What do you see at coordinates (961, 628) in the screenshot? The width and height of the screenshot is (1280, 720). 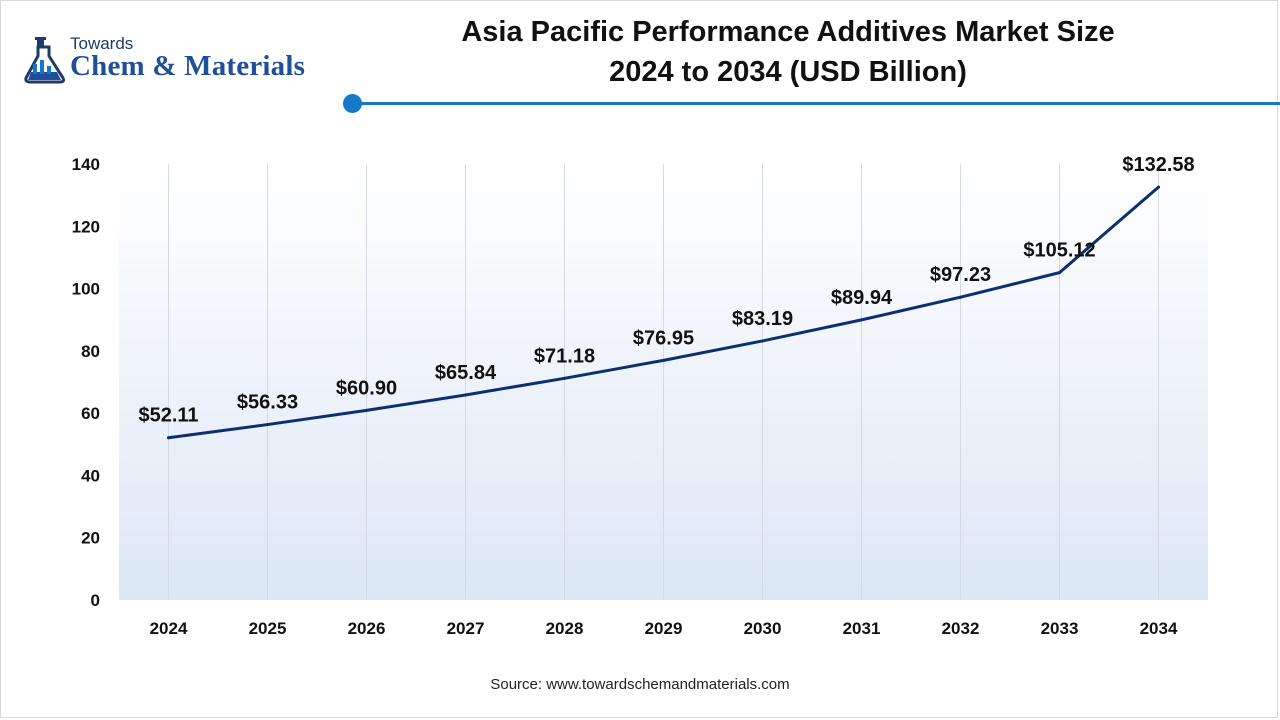 I see `x-tick-label-2032: 2032` at bounding box center [961, 628].